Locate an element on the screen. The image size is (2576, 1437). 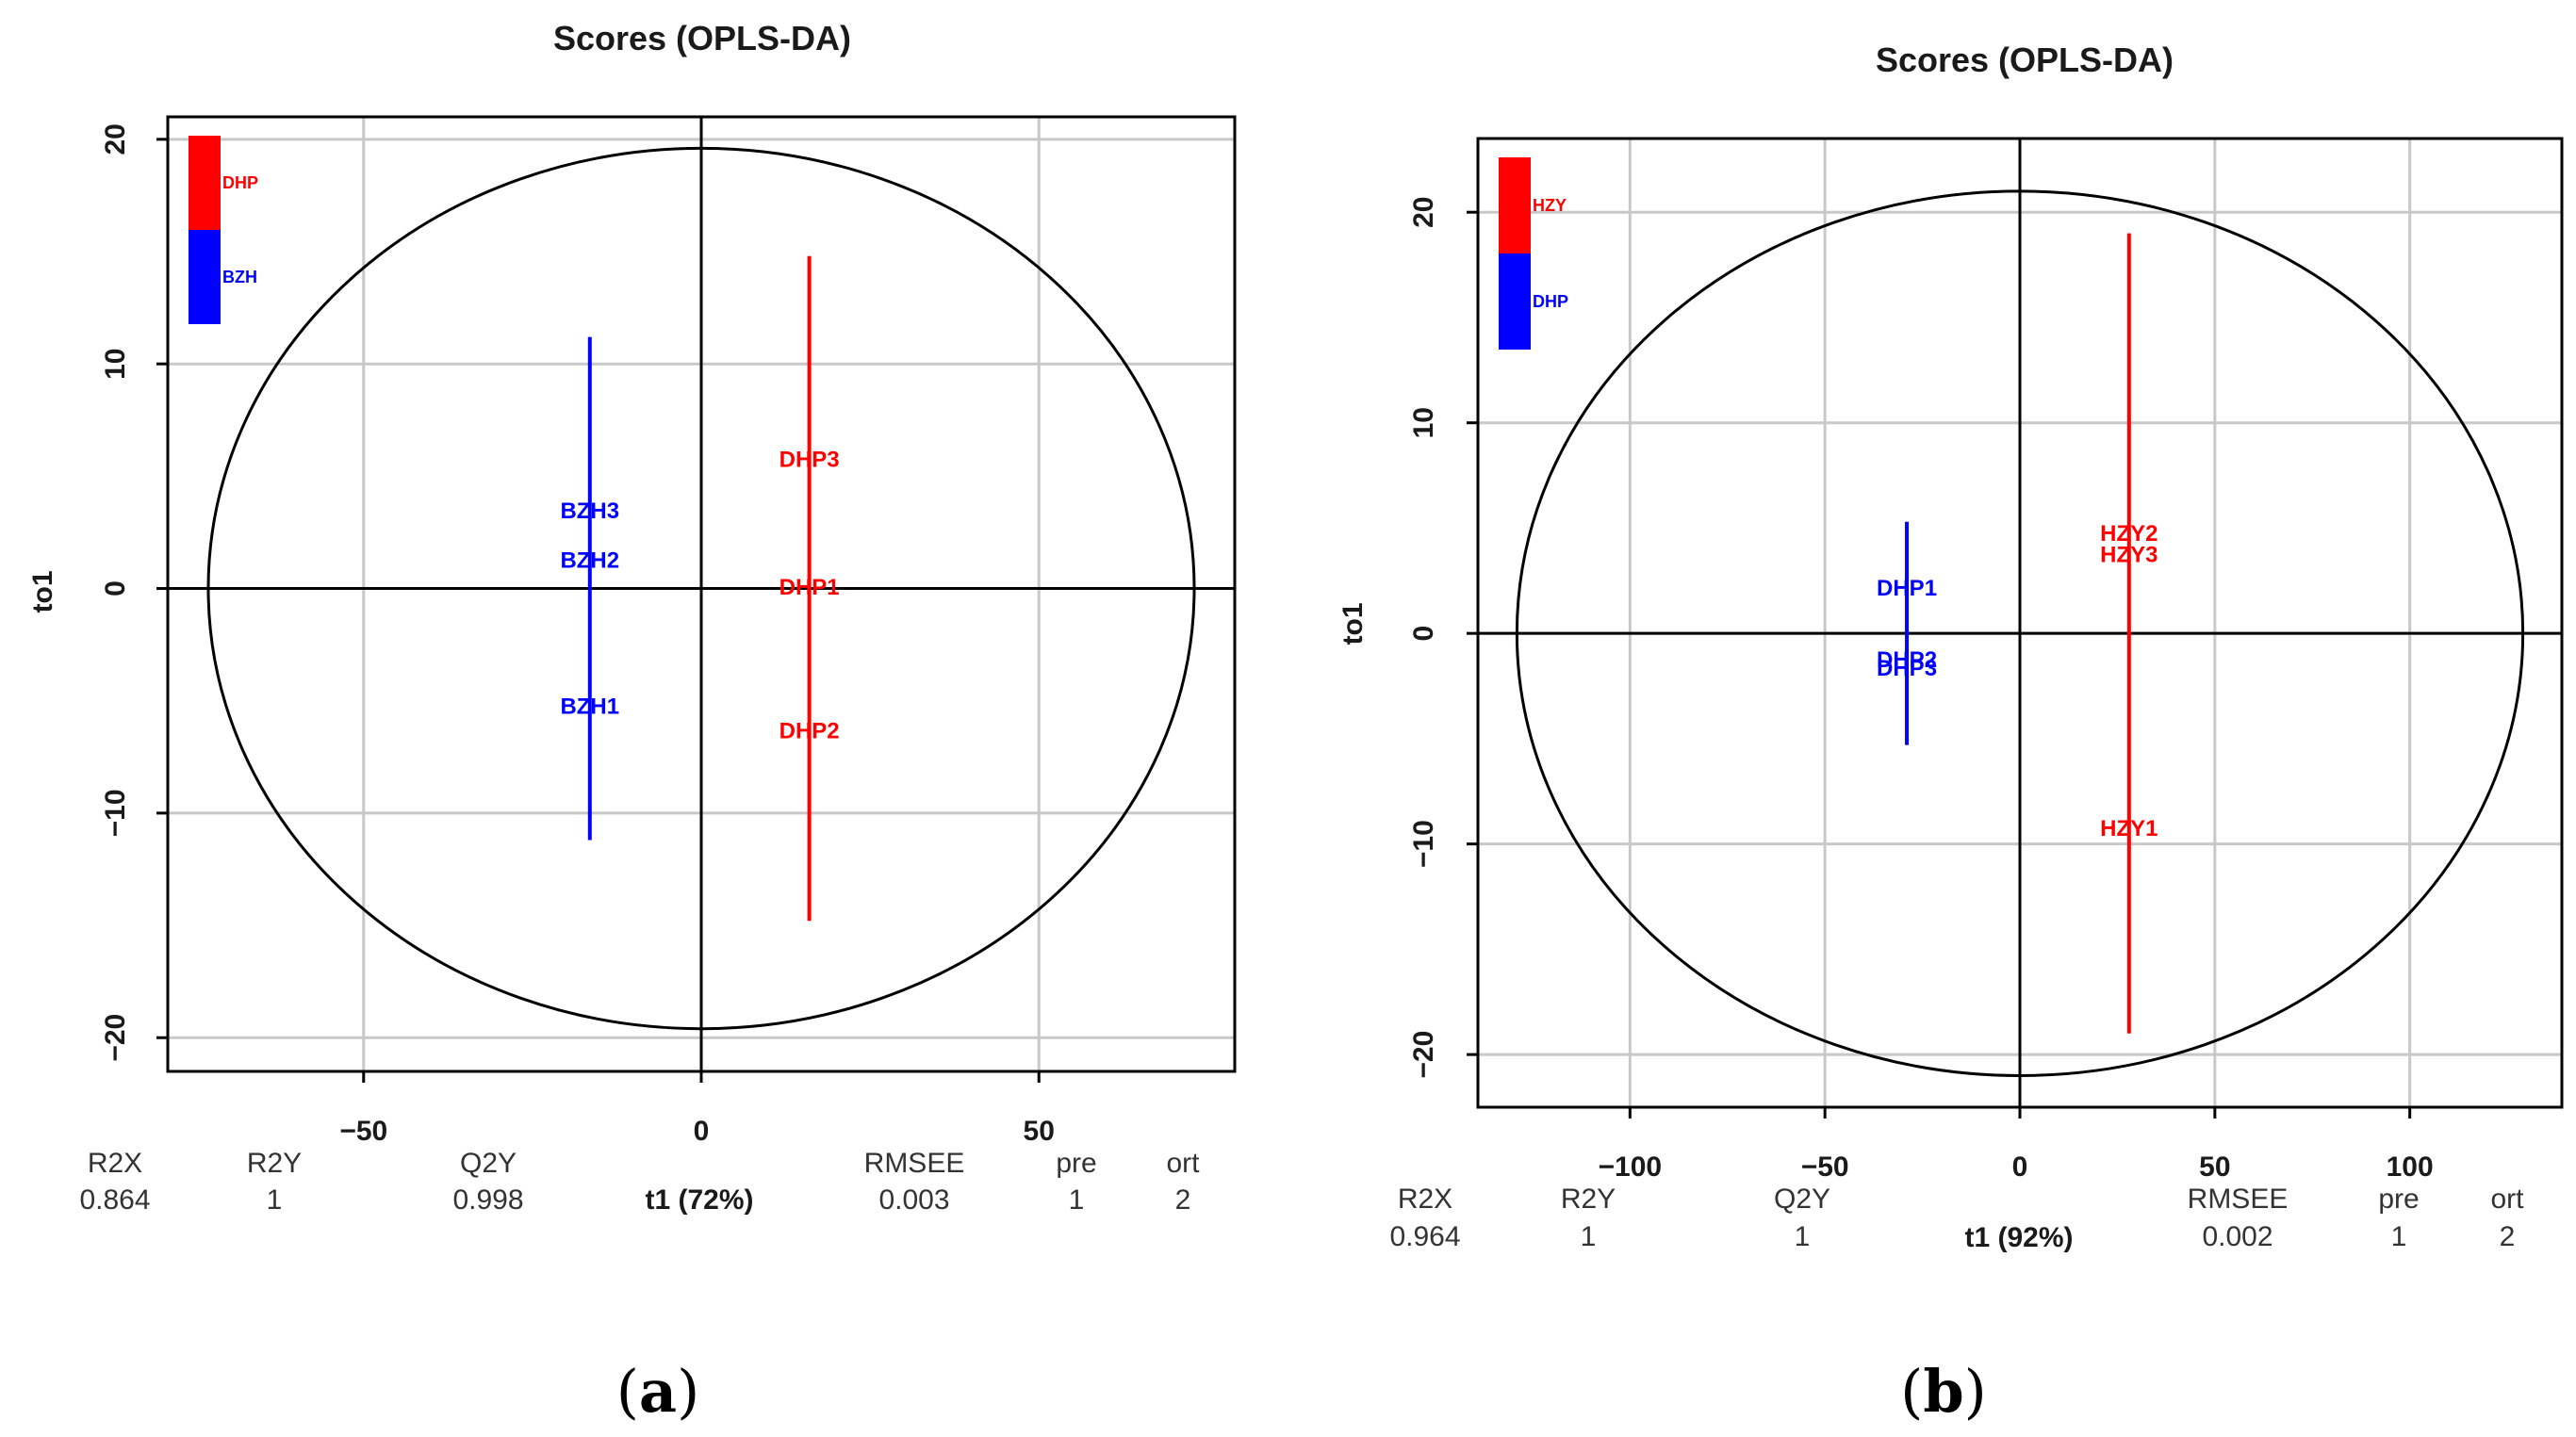
point-label-bzh1: BZH1 is located at coordinates (589, 706).